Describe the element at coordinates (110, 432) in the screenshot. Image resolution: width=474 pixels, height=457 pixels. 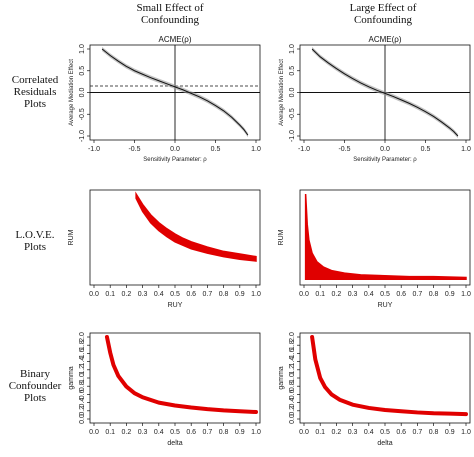
I see `binary-small-x-tick-label: 0.1` at that location.